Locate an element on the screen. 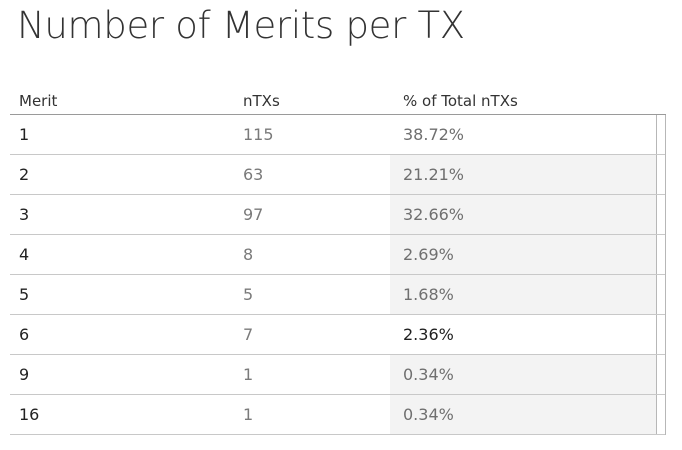  page-title: Number of Merits per TX is located at coordinates (241, 25).